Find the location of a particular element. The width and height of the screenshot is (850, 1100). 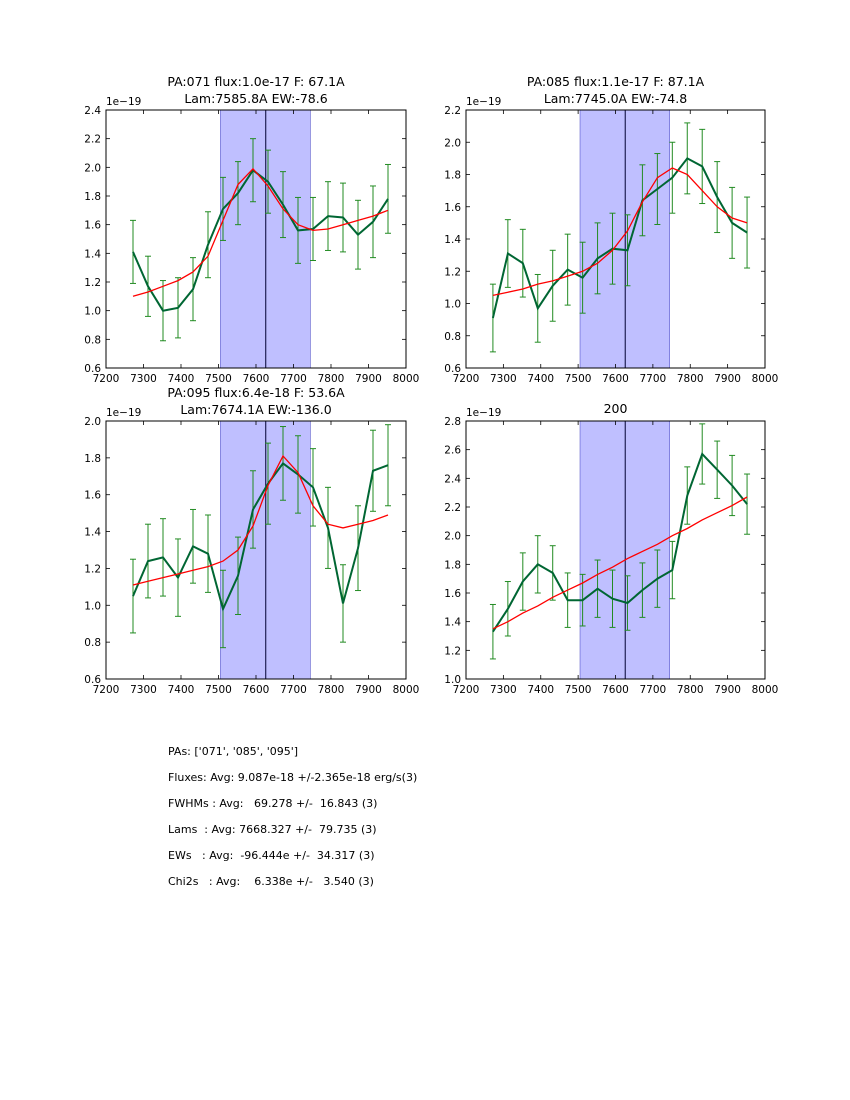

chart-title-line-1: PA:071 flux:1.0e-17 F: 67.1A is located at coordinates (256, 81).